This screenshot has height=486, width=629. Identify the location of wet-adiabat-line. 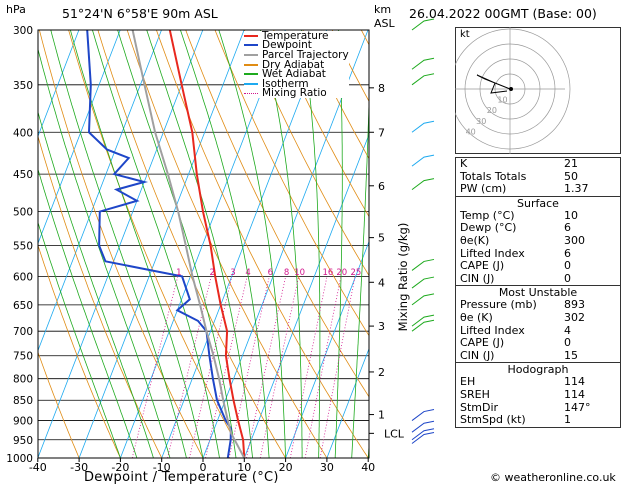
(199, 244).